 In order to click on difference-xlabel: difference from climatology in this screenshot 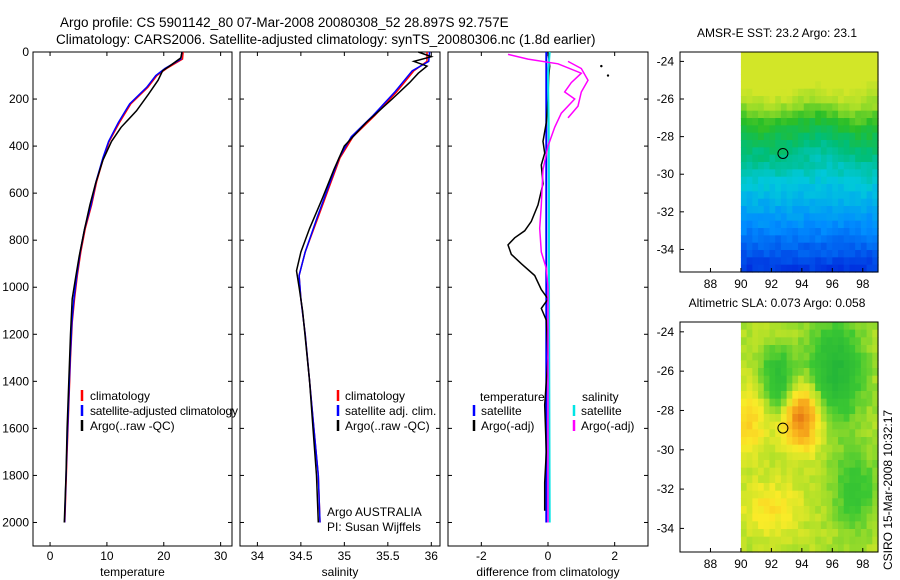, I will do `click(547, 572)`.